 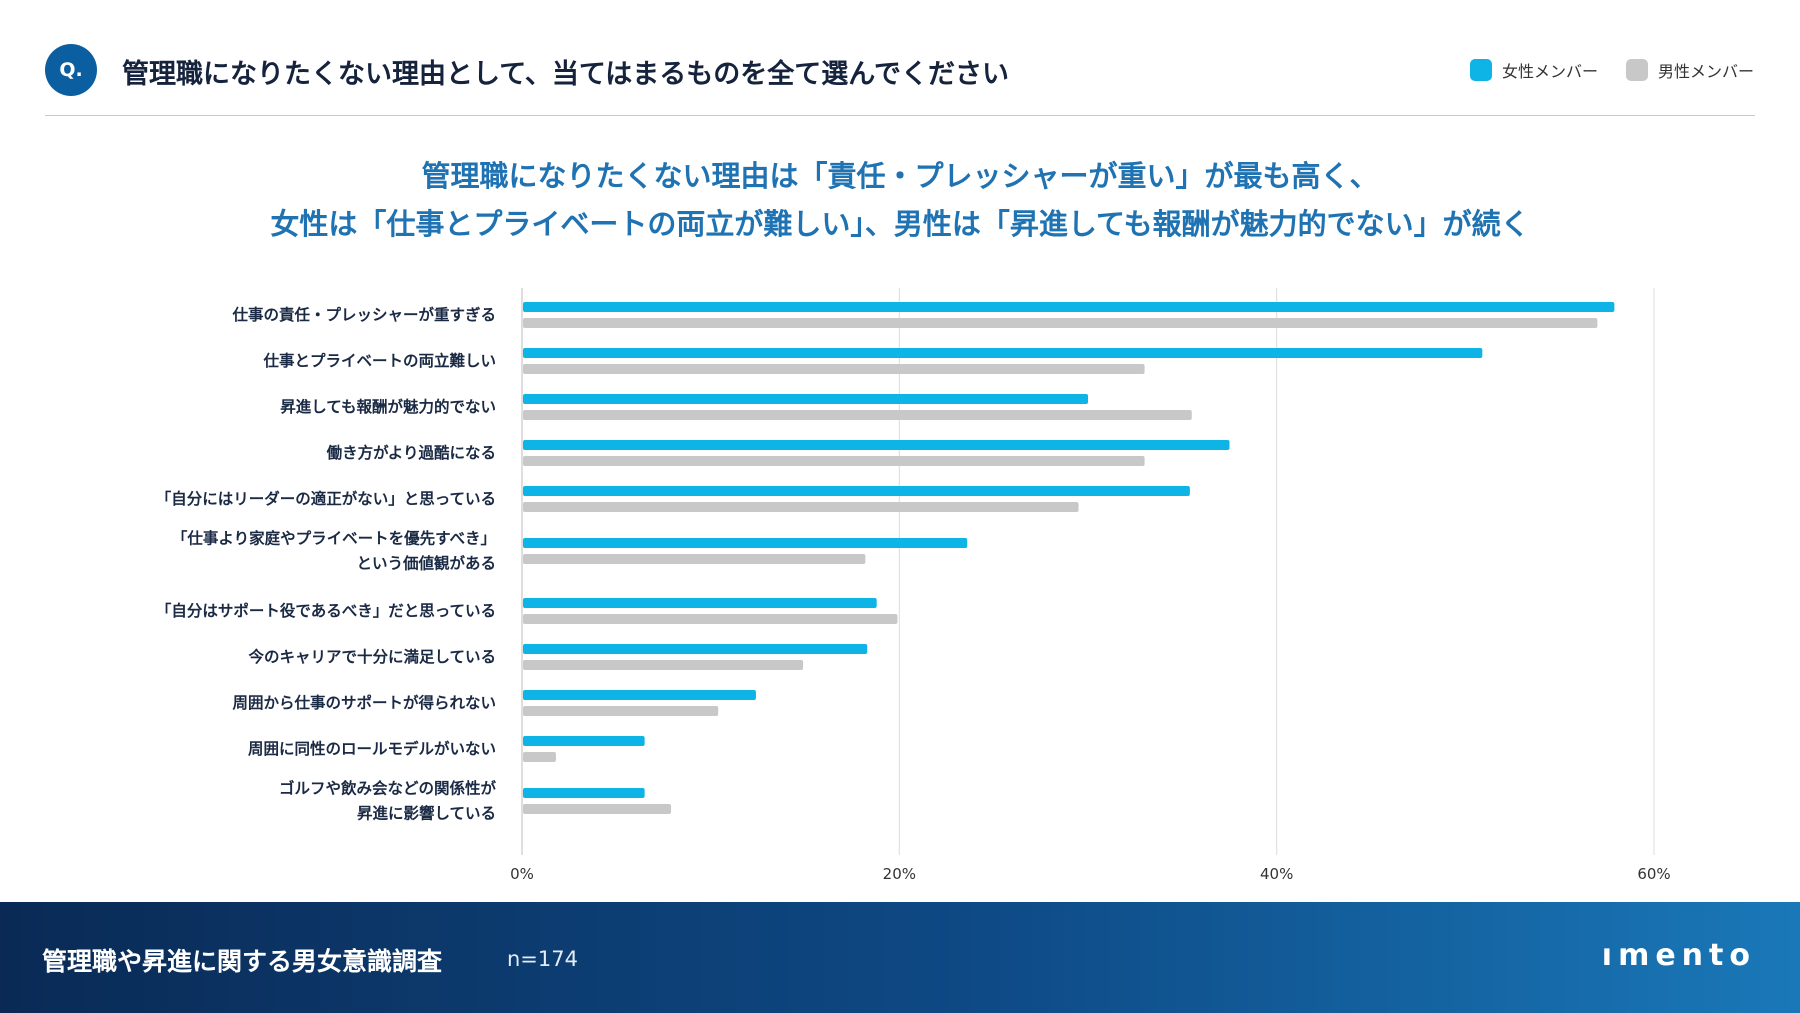 What do you see at coordinates (565, 74) in the screenshot?
I see `question-title: 管理職になりたくない理由として、当てはまるものを全て選んでください` at bounding box center [565, 74].